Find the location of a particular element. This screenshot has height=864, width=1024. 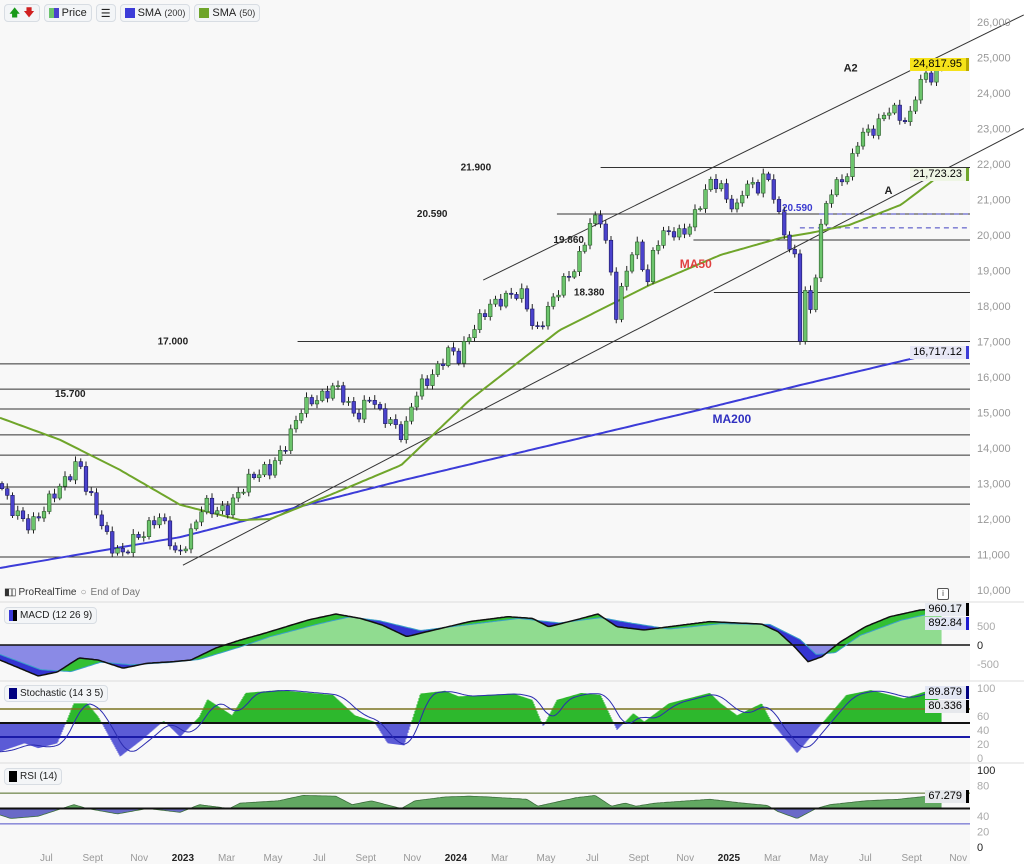

radio-icon: ○ is located at coordinates (83, 592).